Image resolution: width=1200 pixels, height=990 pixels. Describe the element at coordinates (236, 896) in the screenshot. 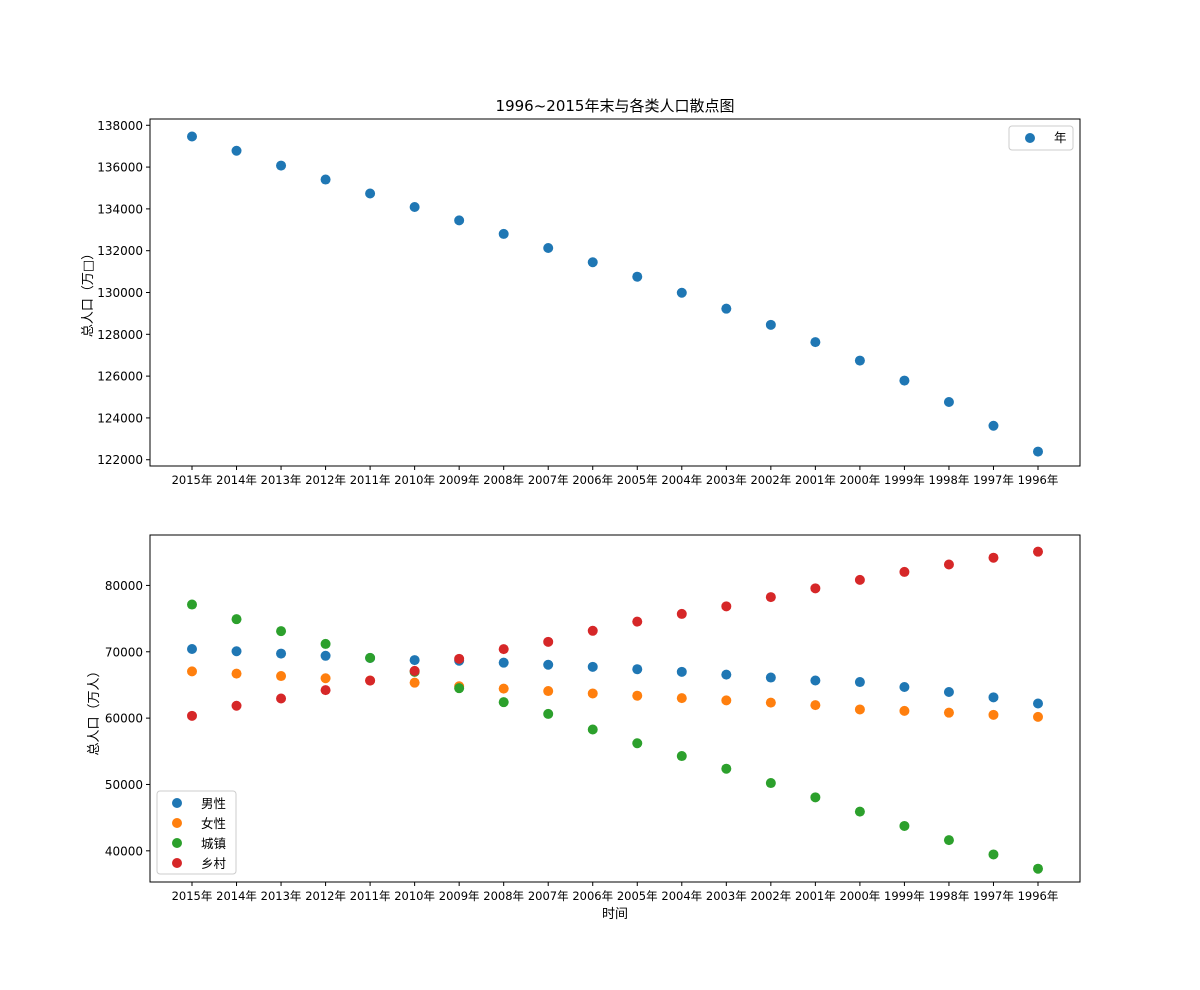

I see `x-tick-label: 2014年` at that location.